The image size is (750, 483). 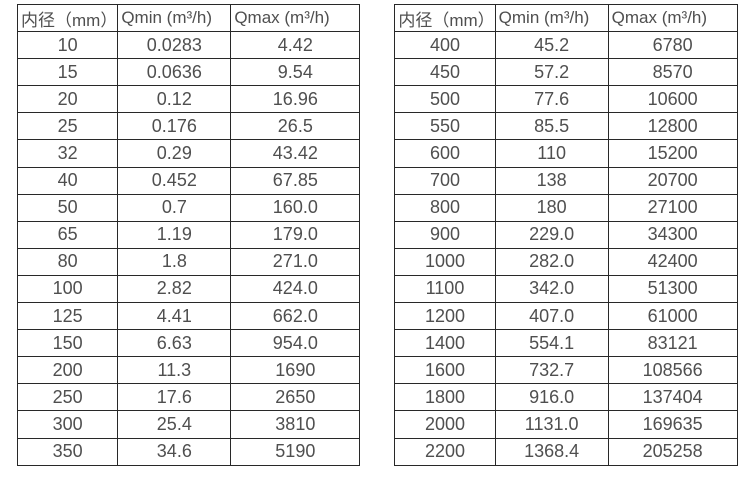 I want to click on qmin-cell: 2.82, so click(x=174, y=289).